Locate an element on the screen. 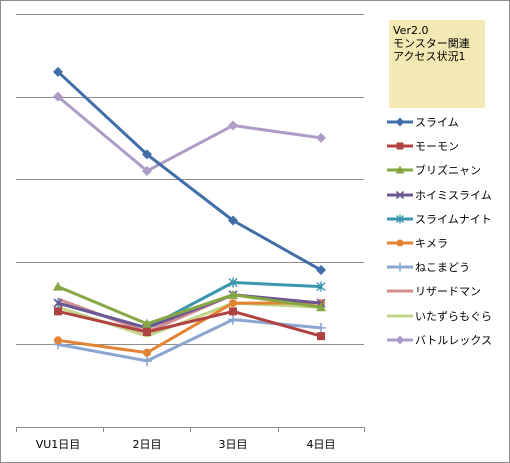  legend-label: ブリズニャン is located at coordinates (448, 171).